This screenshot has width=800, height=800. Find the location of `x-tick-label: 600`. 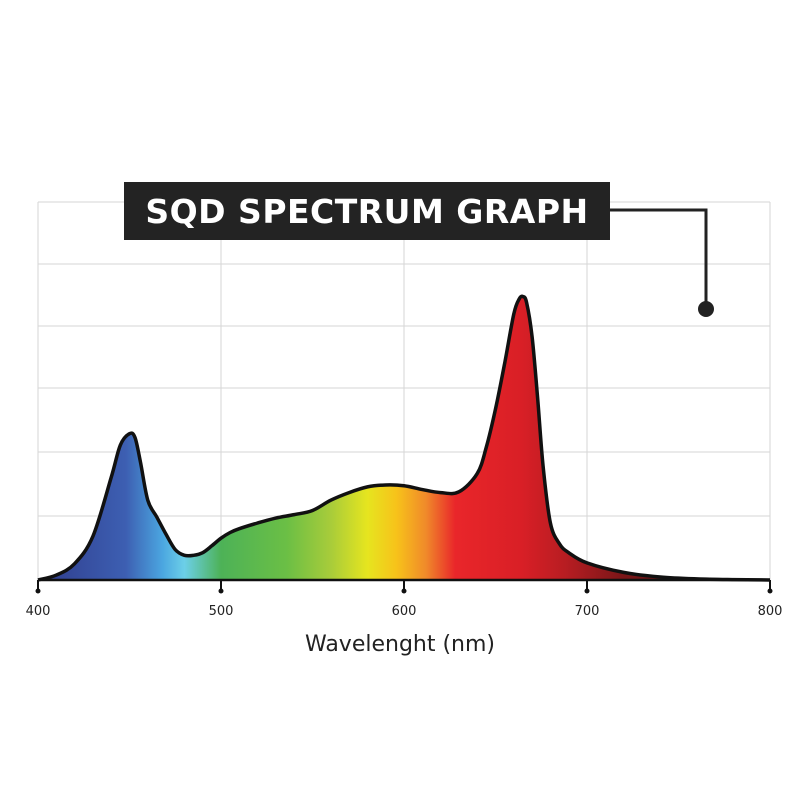

x-tick-label: 600 is located at coordinates (404, 611).